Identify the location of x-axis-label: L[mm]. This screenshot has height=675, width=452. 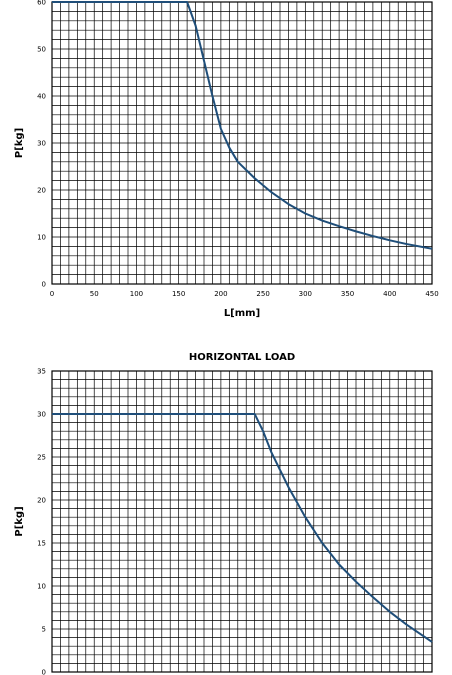
(242, 313).